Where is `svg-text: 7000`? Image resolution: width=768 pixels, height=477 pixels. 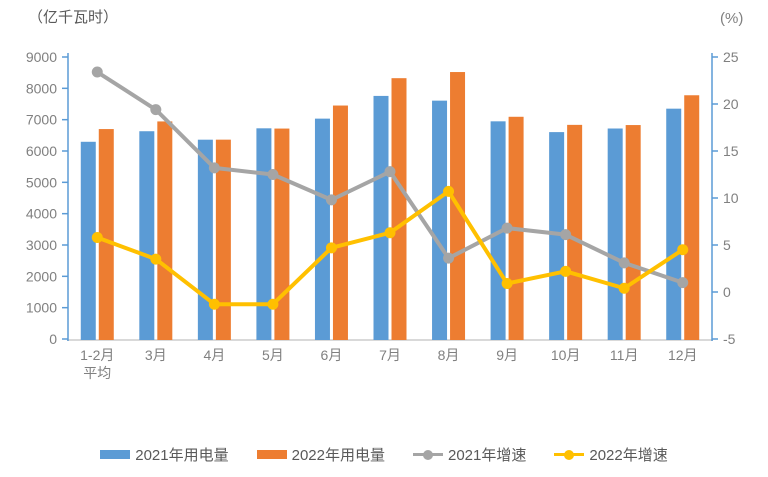
svg-text: 7000 is located at coordinates (41, 120).